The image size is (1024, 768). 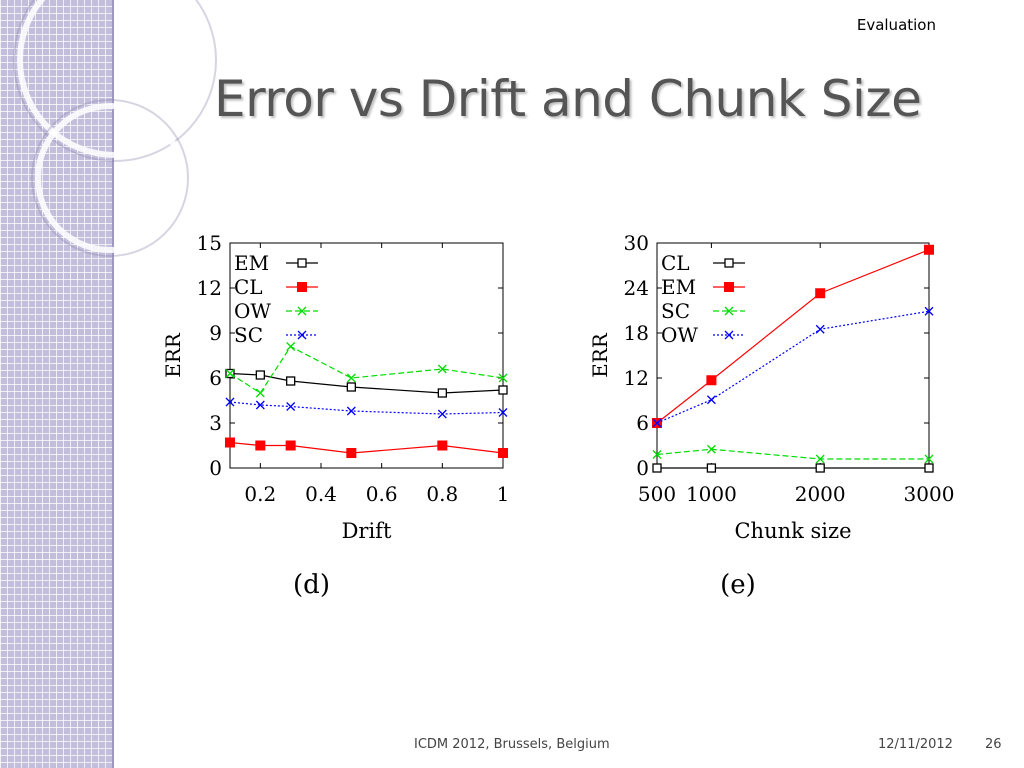 I want to click on series-sc, so click(x=793, y=454).